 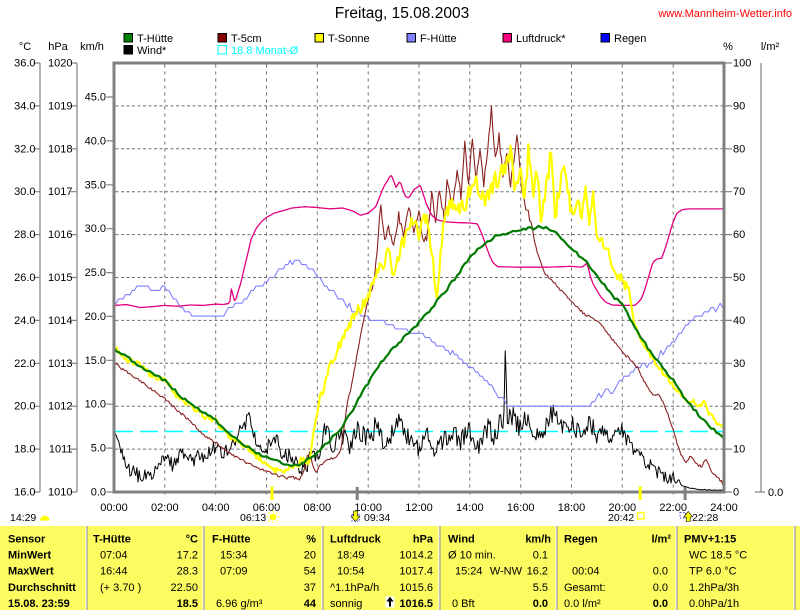 What do you see at coordinates (60, 407) in the screenshot?
I see `svg-text: 1012` at bounding box center [60, 407].